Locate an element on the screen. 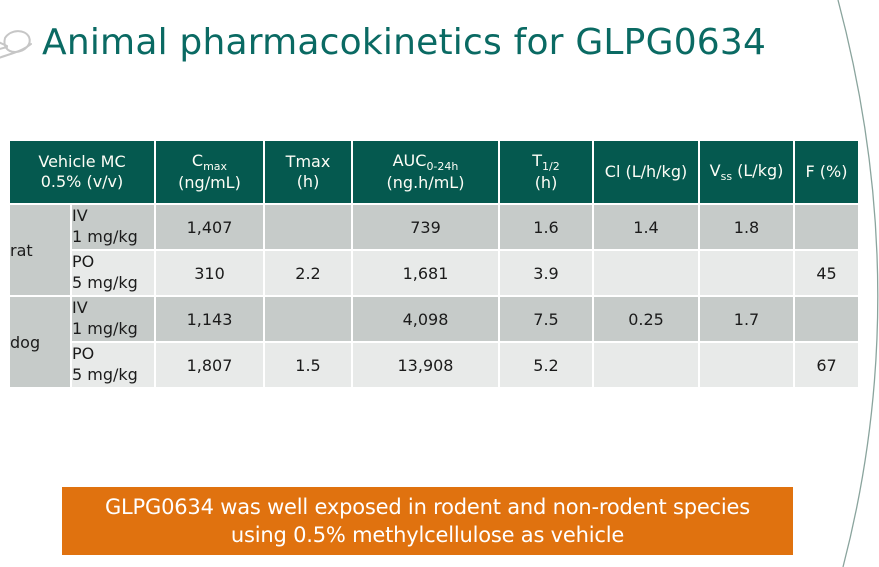 The image size is (879, 567). col-header-auc: AUC0-24h (ng.h/mL) is located at coordinates (425, 172).